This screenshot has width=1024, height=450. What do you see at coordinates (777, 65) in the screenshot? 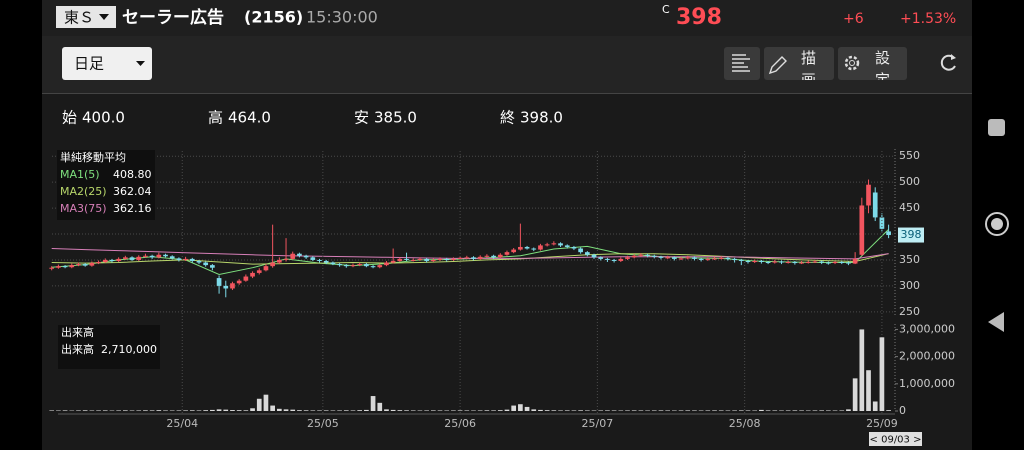
I see `pencil-icon` at bounding box center [777, 65].